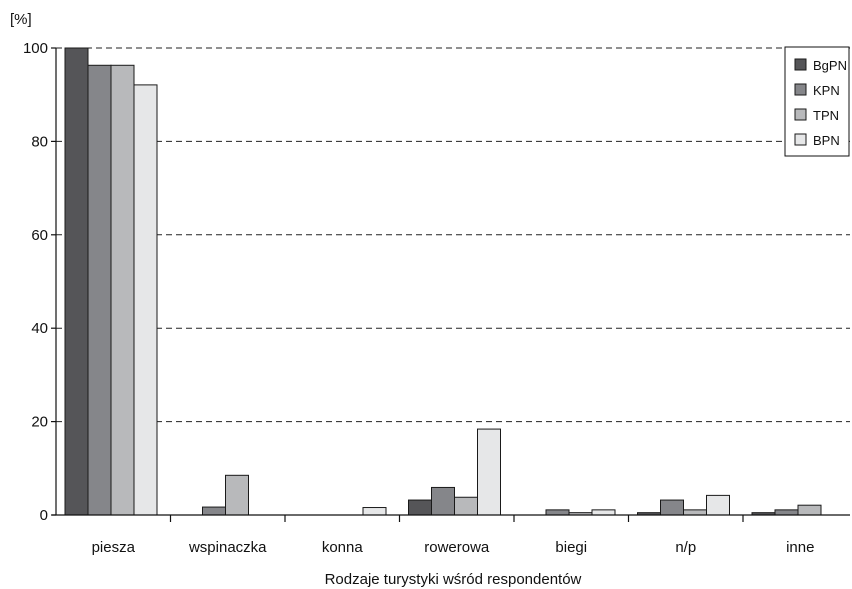  What do you see at coordinates (453, 579) in the screenshot?
I see `x-axis-label: Rodzaje turystyki wśród respondentów` at bounding box center [453, 579].